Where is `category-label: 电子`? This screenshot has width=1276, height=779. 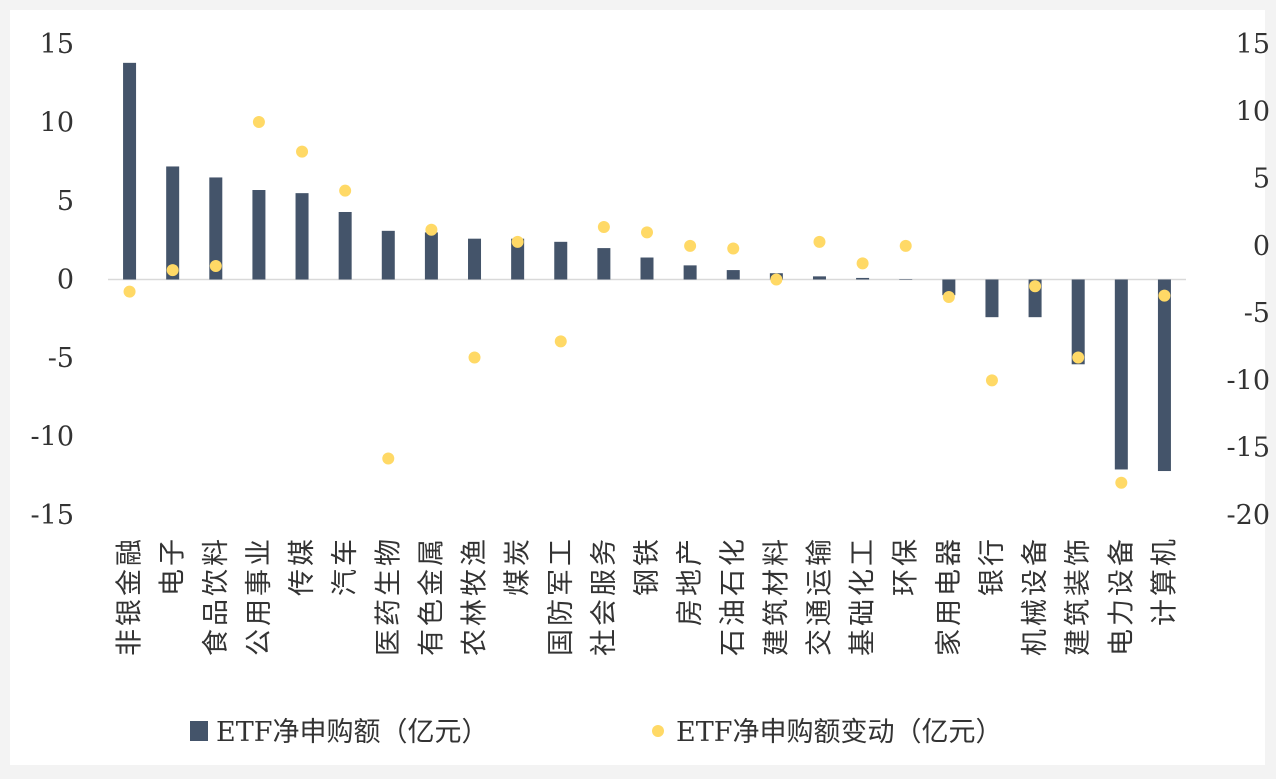
category-label: 电子 is located at coordinates (173, 566).